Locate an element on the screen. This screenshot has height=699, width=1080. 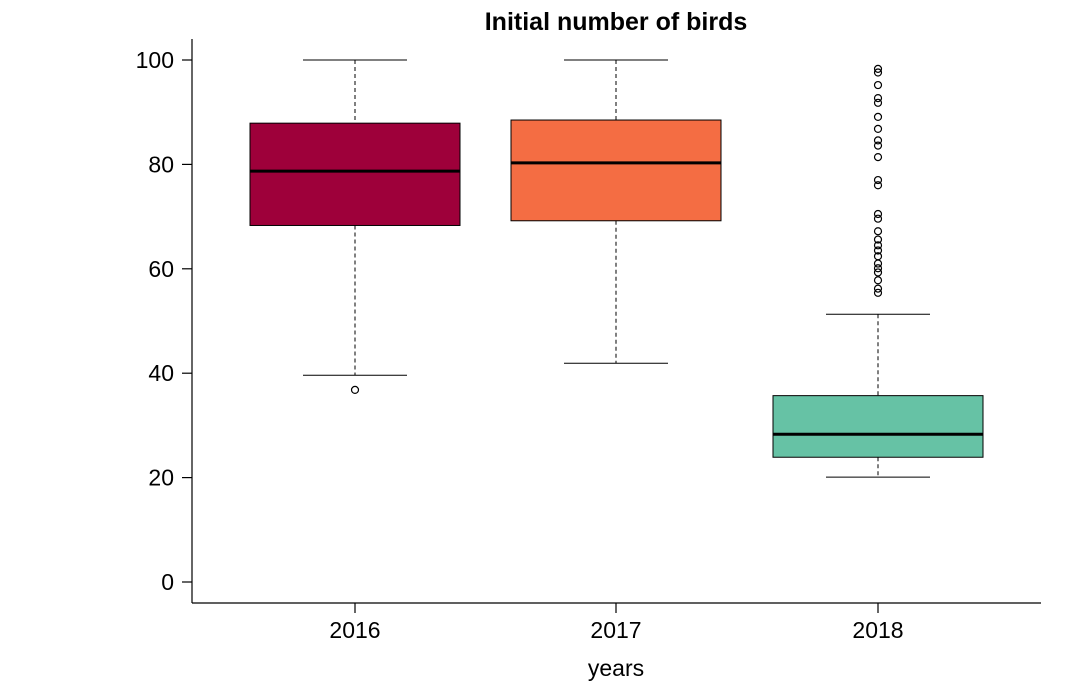
x-tick-label-2016: 2016 is located at coordinates (354, 630).